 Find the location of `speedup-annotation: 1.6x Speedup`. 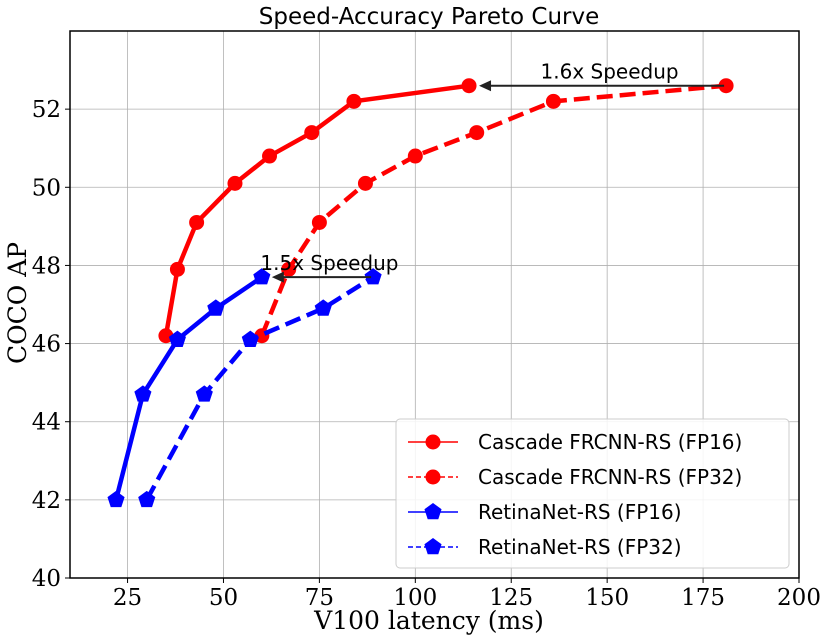

speedup-annotation: 1.6x Speedup is located at coordinates (610, 72).